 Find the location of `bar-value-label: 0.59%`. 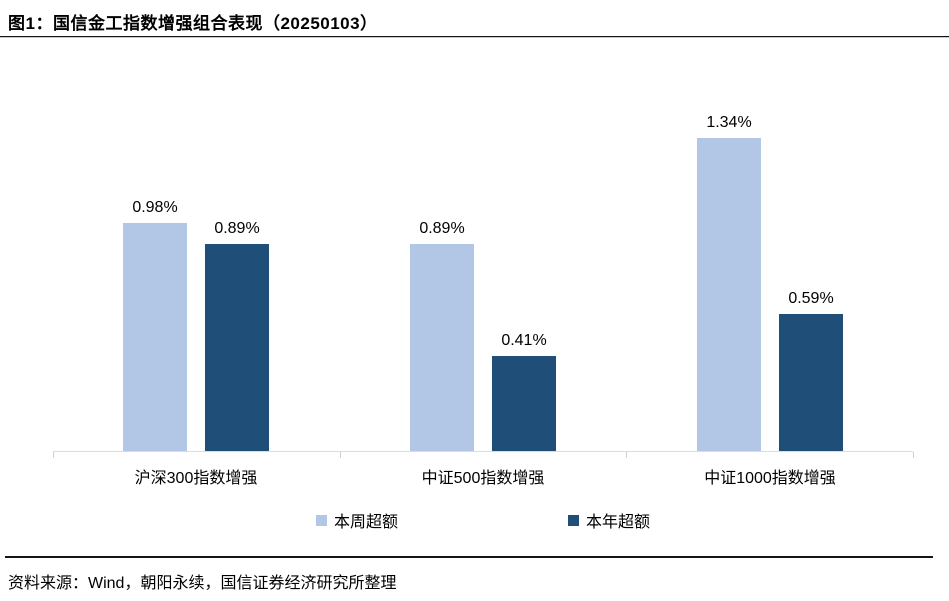

bar-value-label: 0.59% is located at coordinates (811, 298).